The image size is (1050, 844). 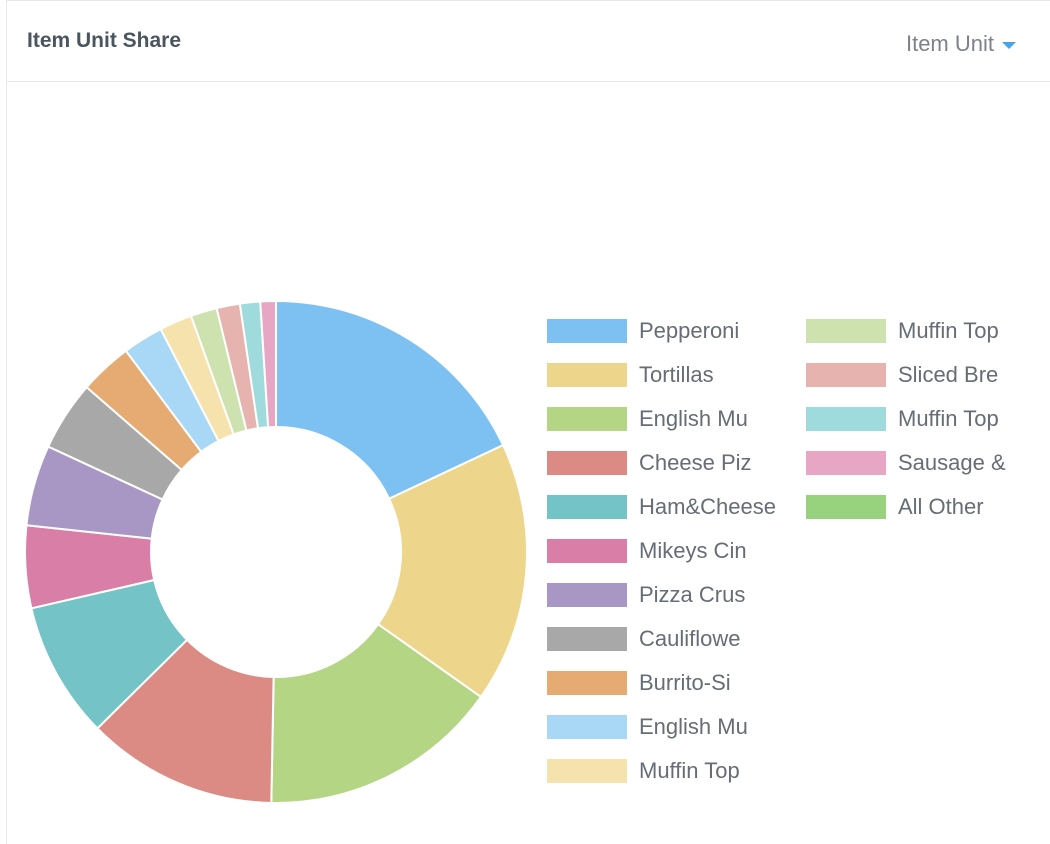 What do you see at coordinates (630, 374) in the screenshot?
I see `legend-item: Tortillas` at bounding box center [630, 374].